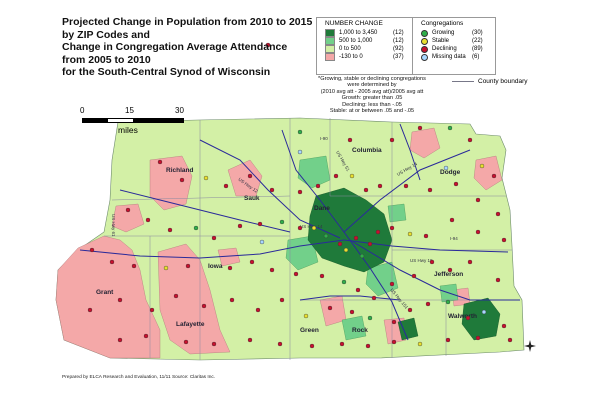  Describe the element at coordinates (179, 110) in the screenshot. I see `scale-tick-label: 30` at that location.